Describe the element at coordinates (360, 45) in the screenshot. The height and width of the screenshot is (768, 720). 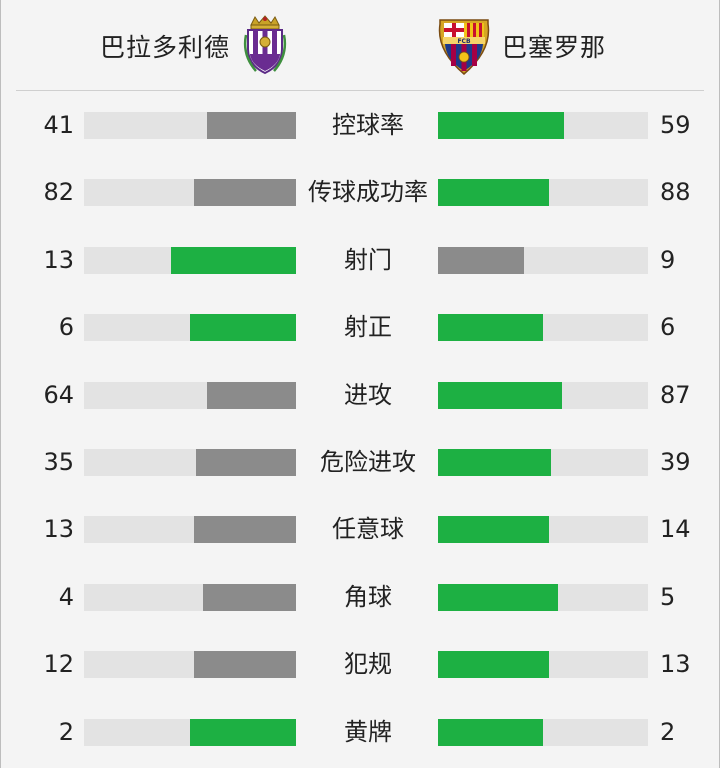
I see `match-header: 巴拉多利德` at that location.